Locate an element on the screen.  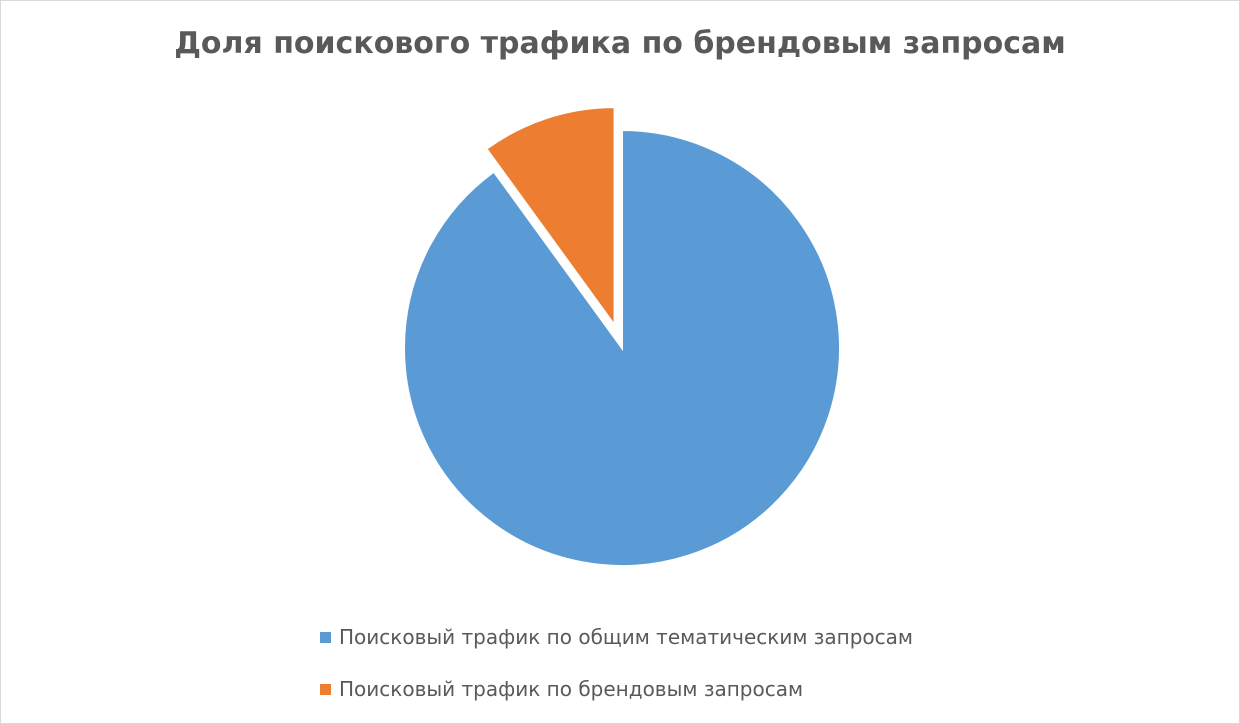
legend-swatch-brand is located at coordinates (325, 689).